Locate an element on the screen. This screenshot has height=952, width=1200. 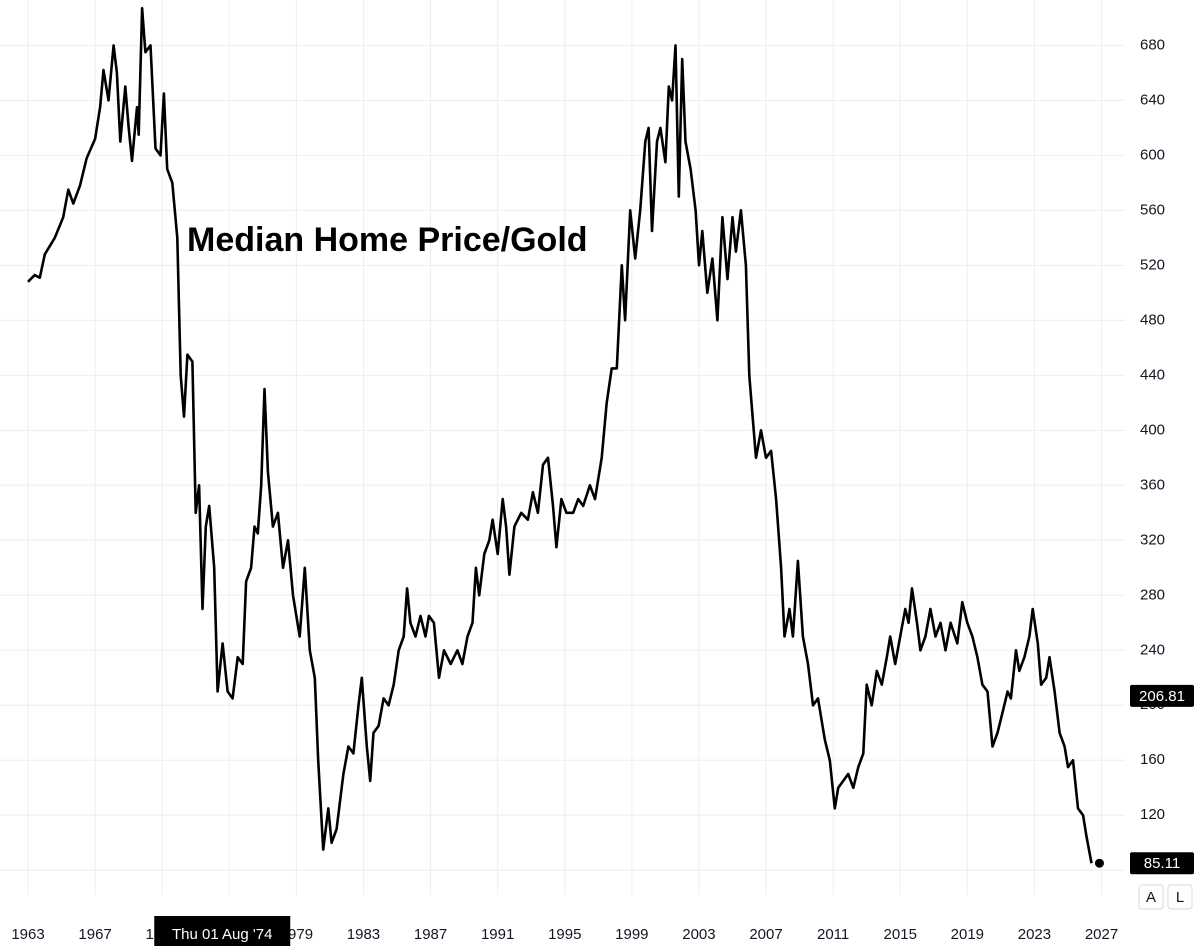
y-tick-label: 360 is located at coordinates (1152, 484).